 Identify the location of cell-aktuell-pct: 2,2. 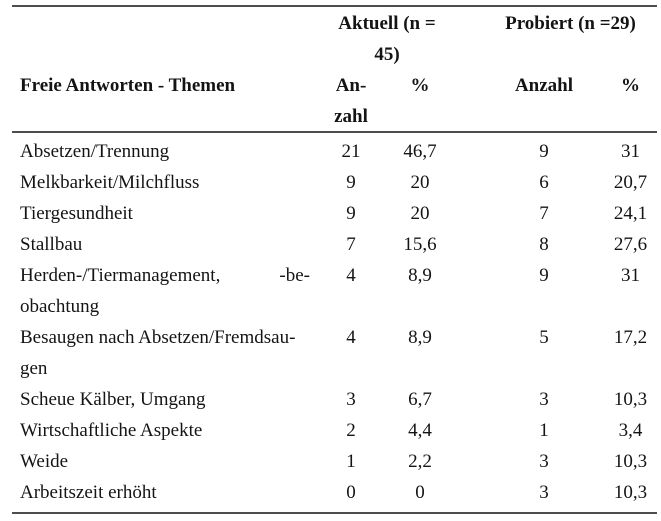
(420, 461).